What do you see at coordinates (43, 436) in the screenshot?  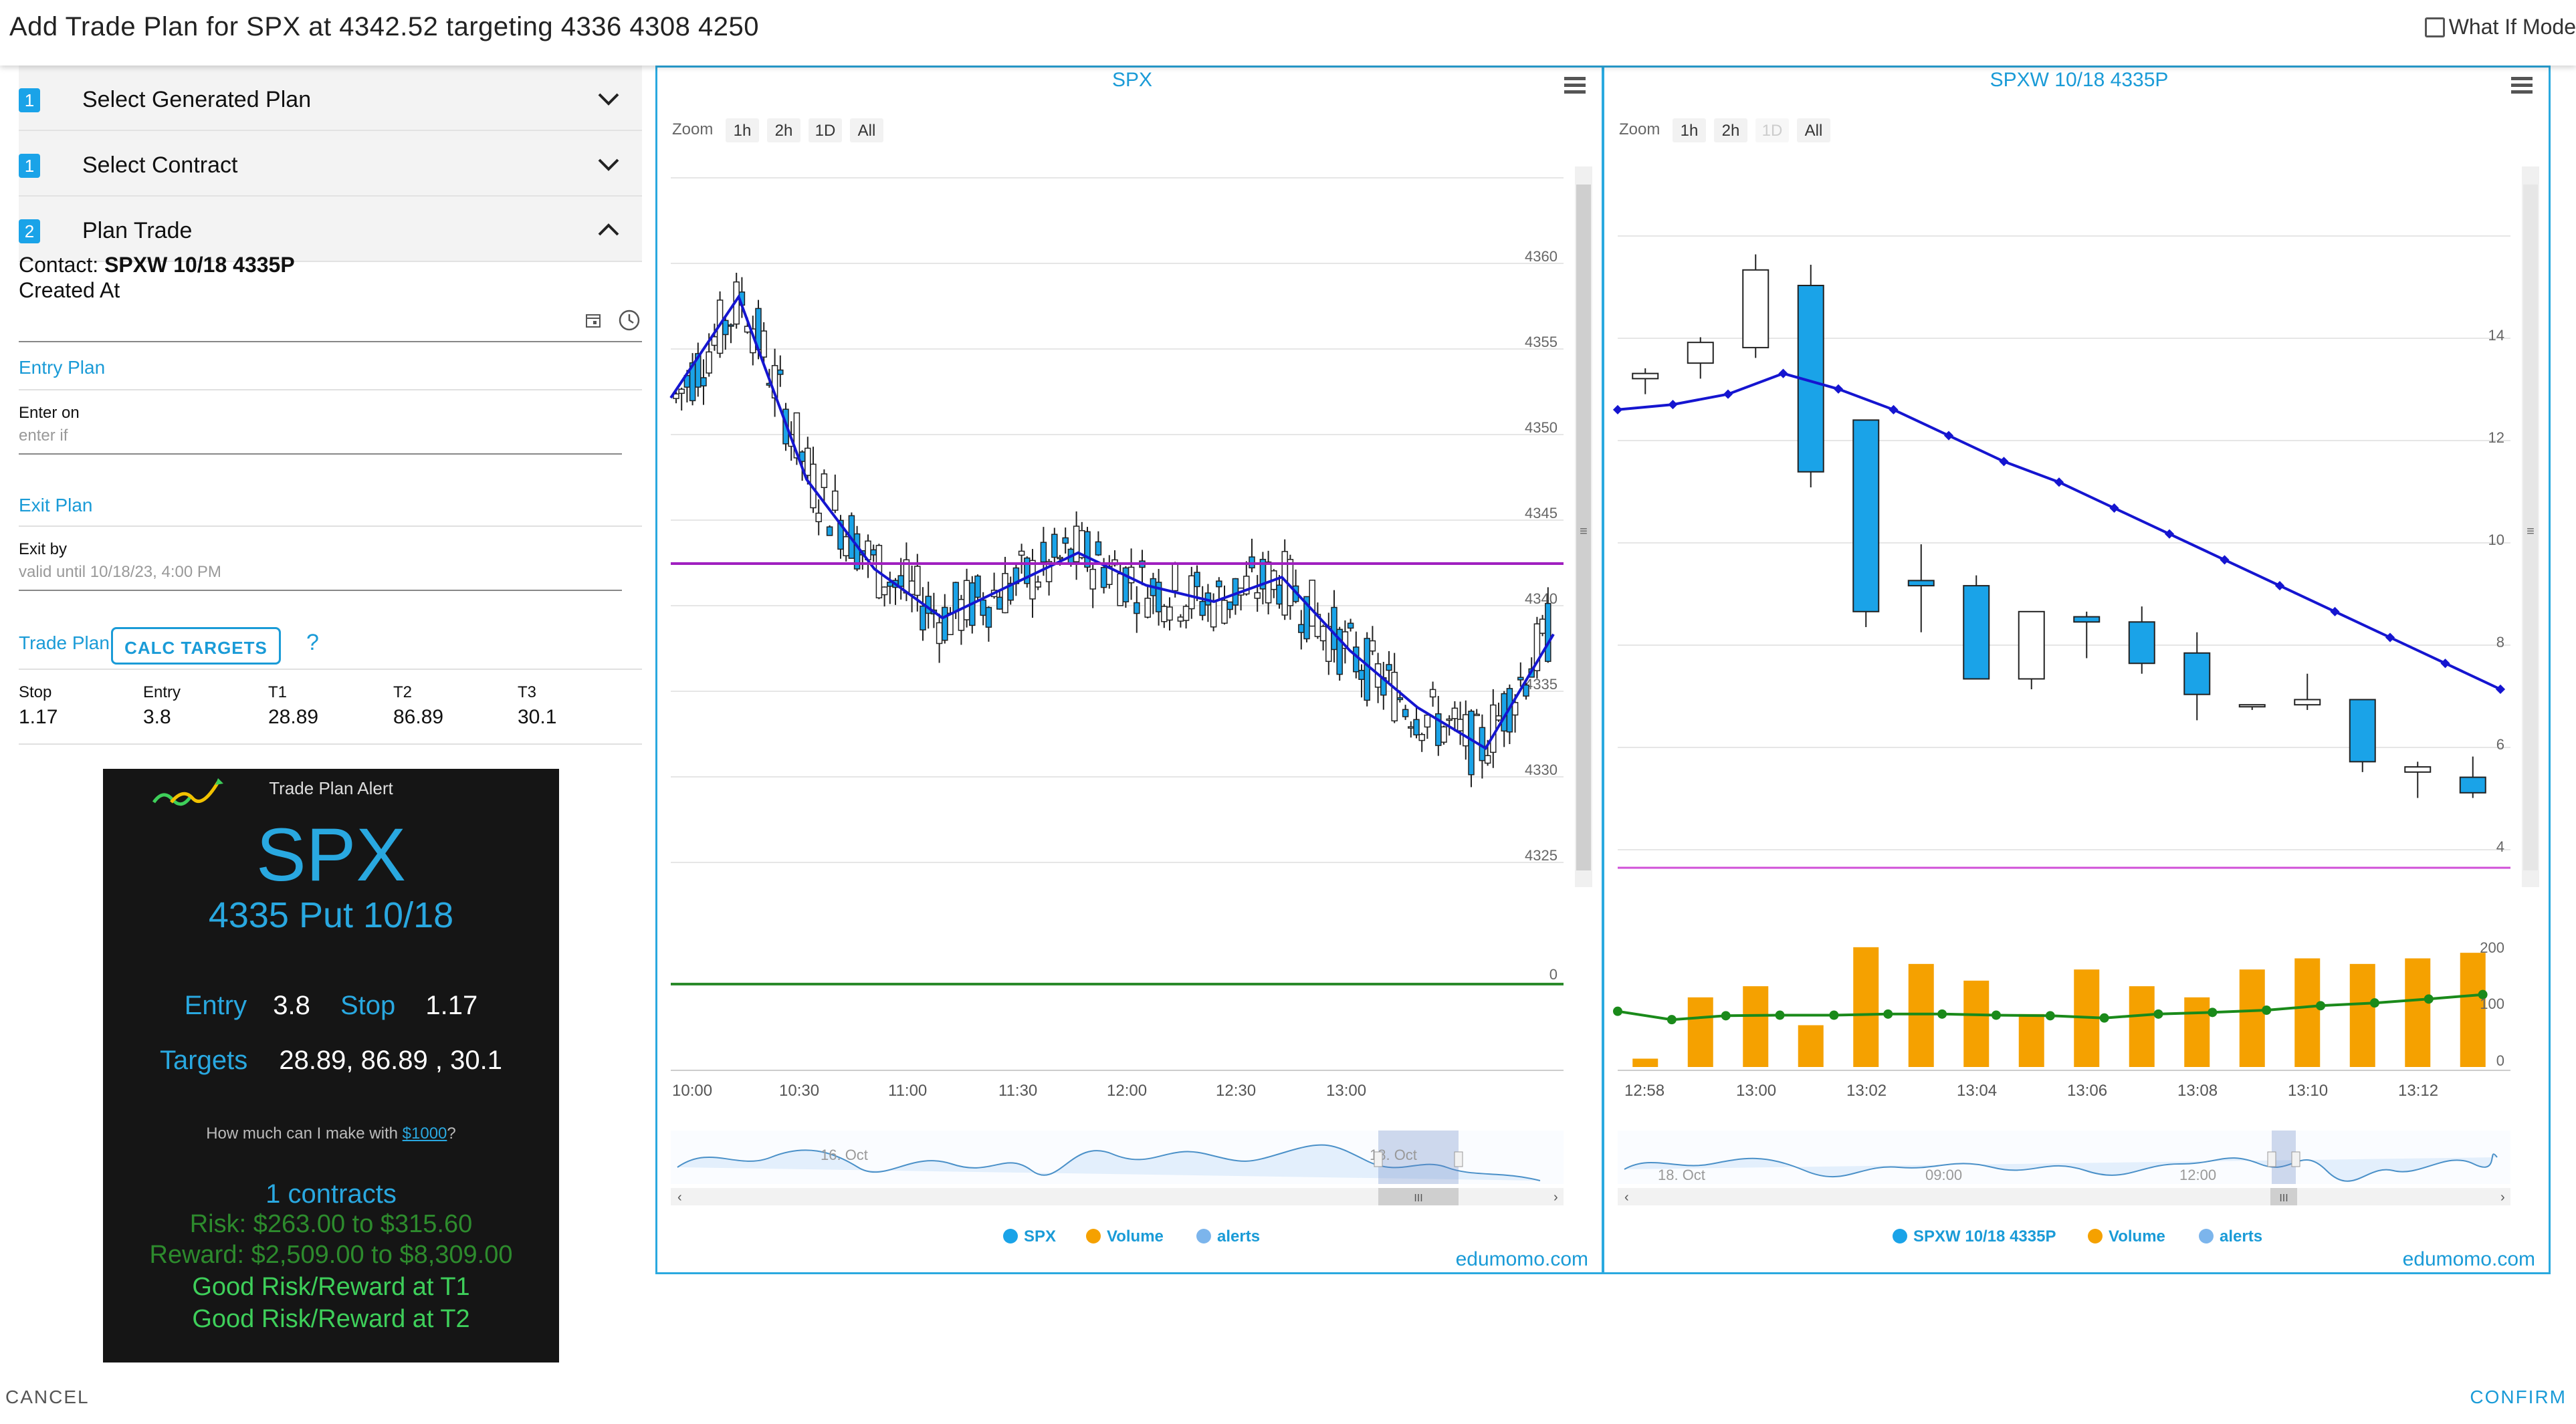 I see `enter-on-input: enter if` at bounding box center [43, 436].